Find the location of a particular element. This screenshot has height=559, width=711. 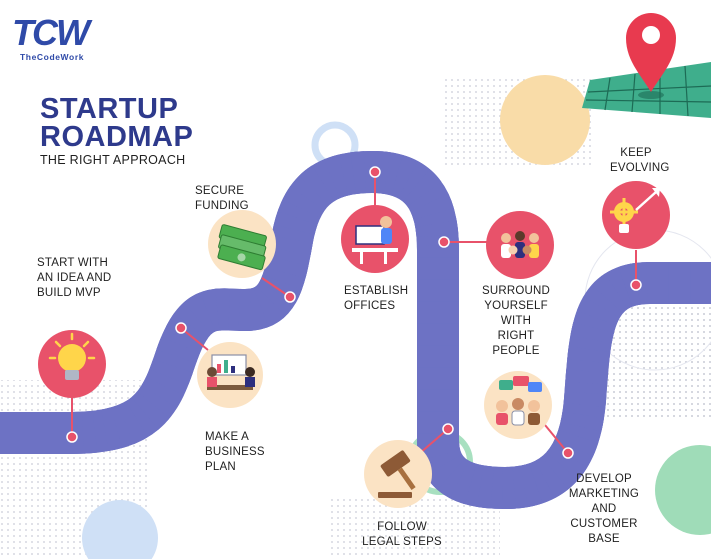

page-subtitle: THE RIGHT APPROACH is located at coordinates (113, 160).